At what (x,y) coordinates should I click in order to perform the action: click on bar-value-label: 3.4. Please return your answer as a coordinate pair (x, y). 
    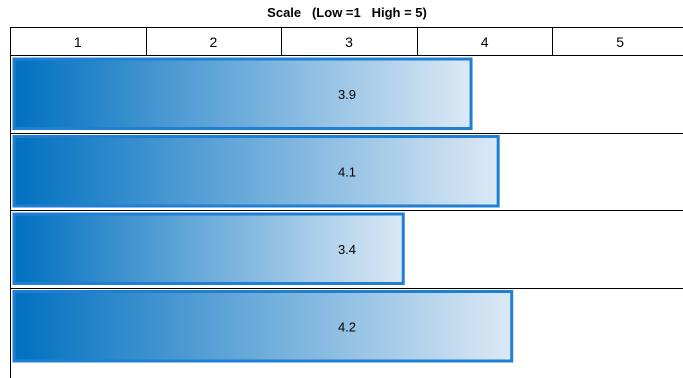
    Looking at the image, I should click on (347, 249).